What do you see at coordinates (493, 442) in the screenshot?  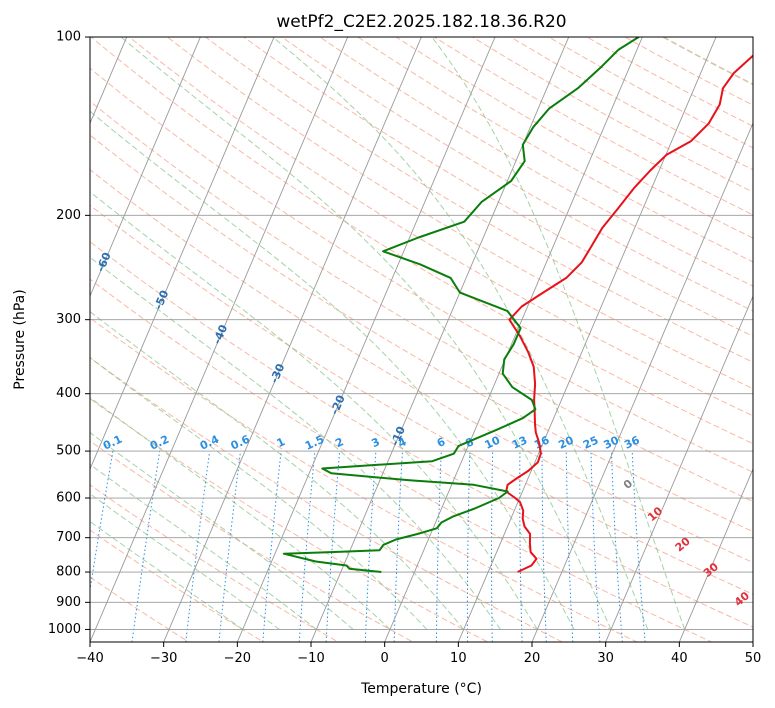 I see `mixing-ratio-label: 10` at bounding box center [493, 442].